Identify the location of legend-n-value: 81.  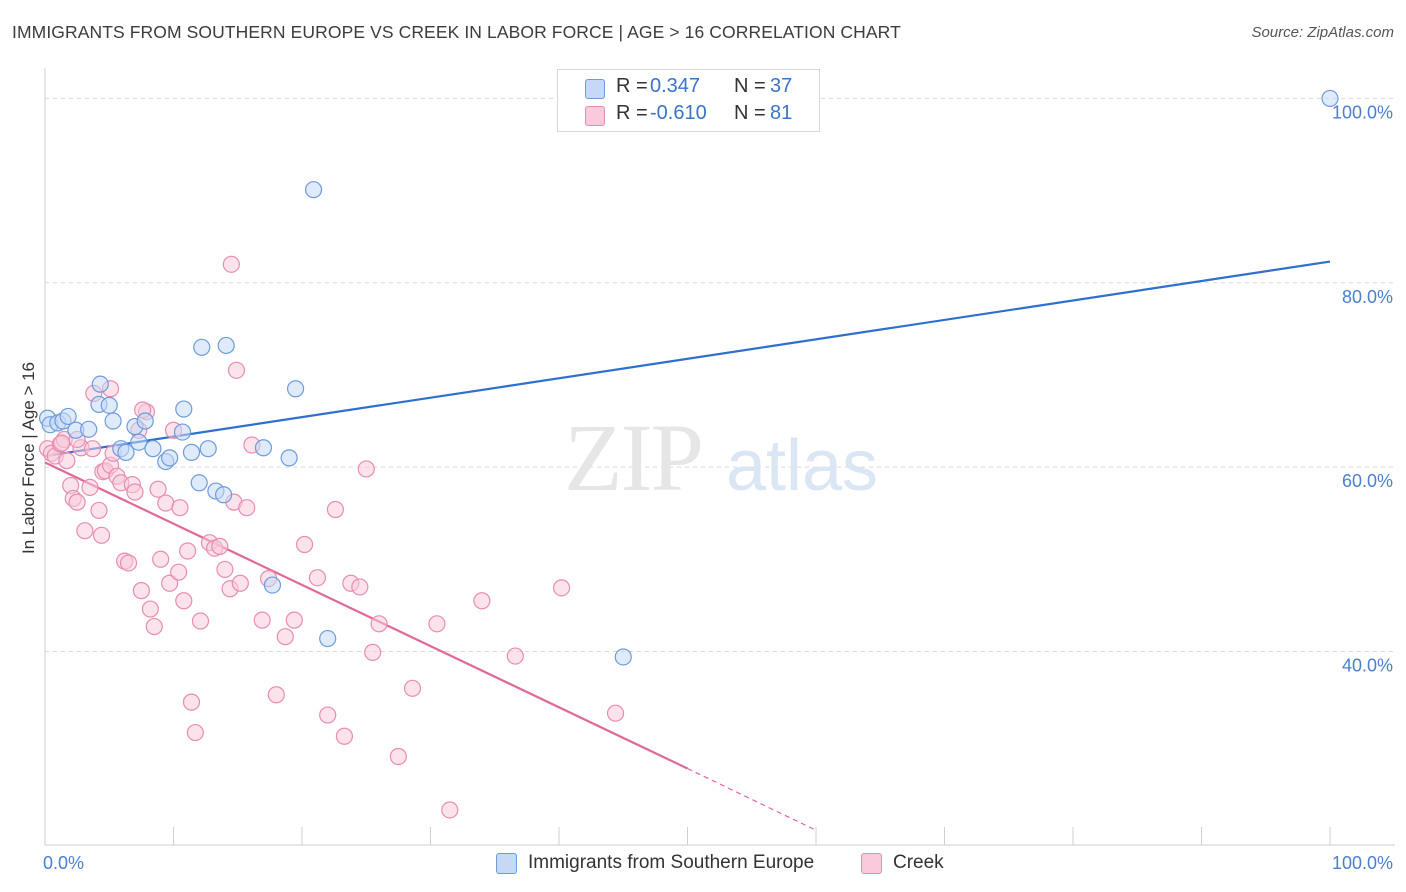
(781, 113).